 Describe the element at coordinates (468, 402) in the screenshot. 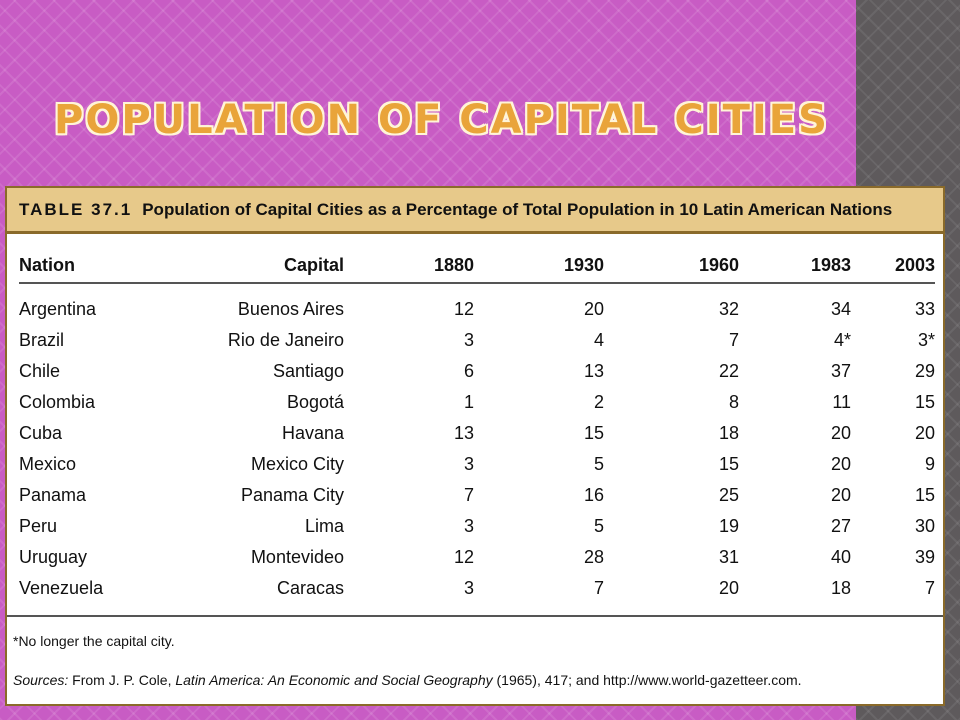

I see `cell-year-1880: 1` at that location.